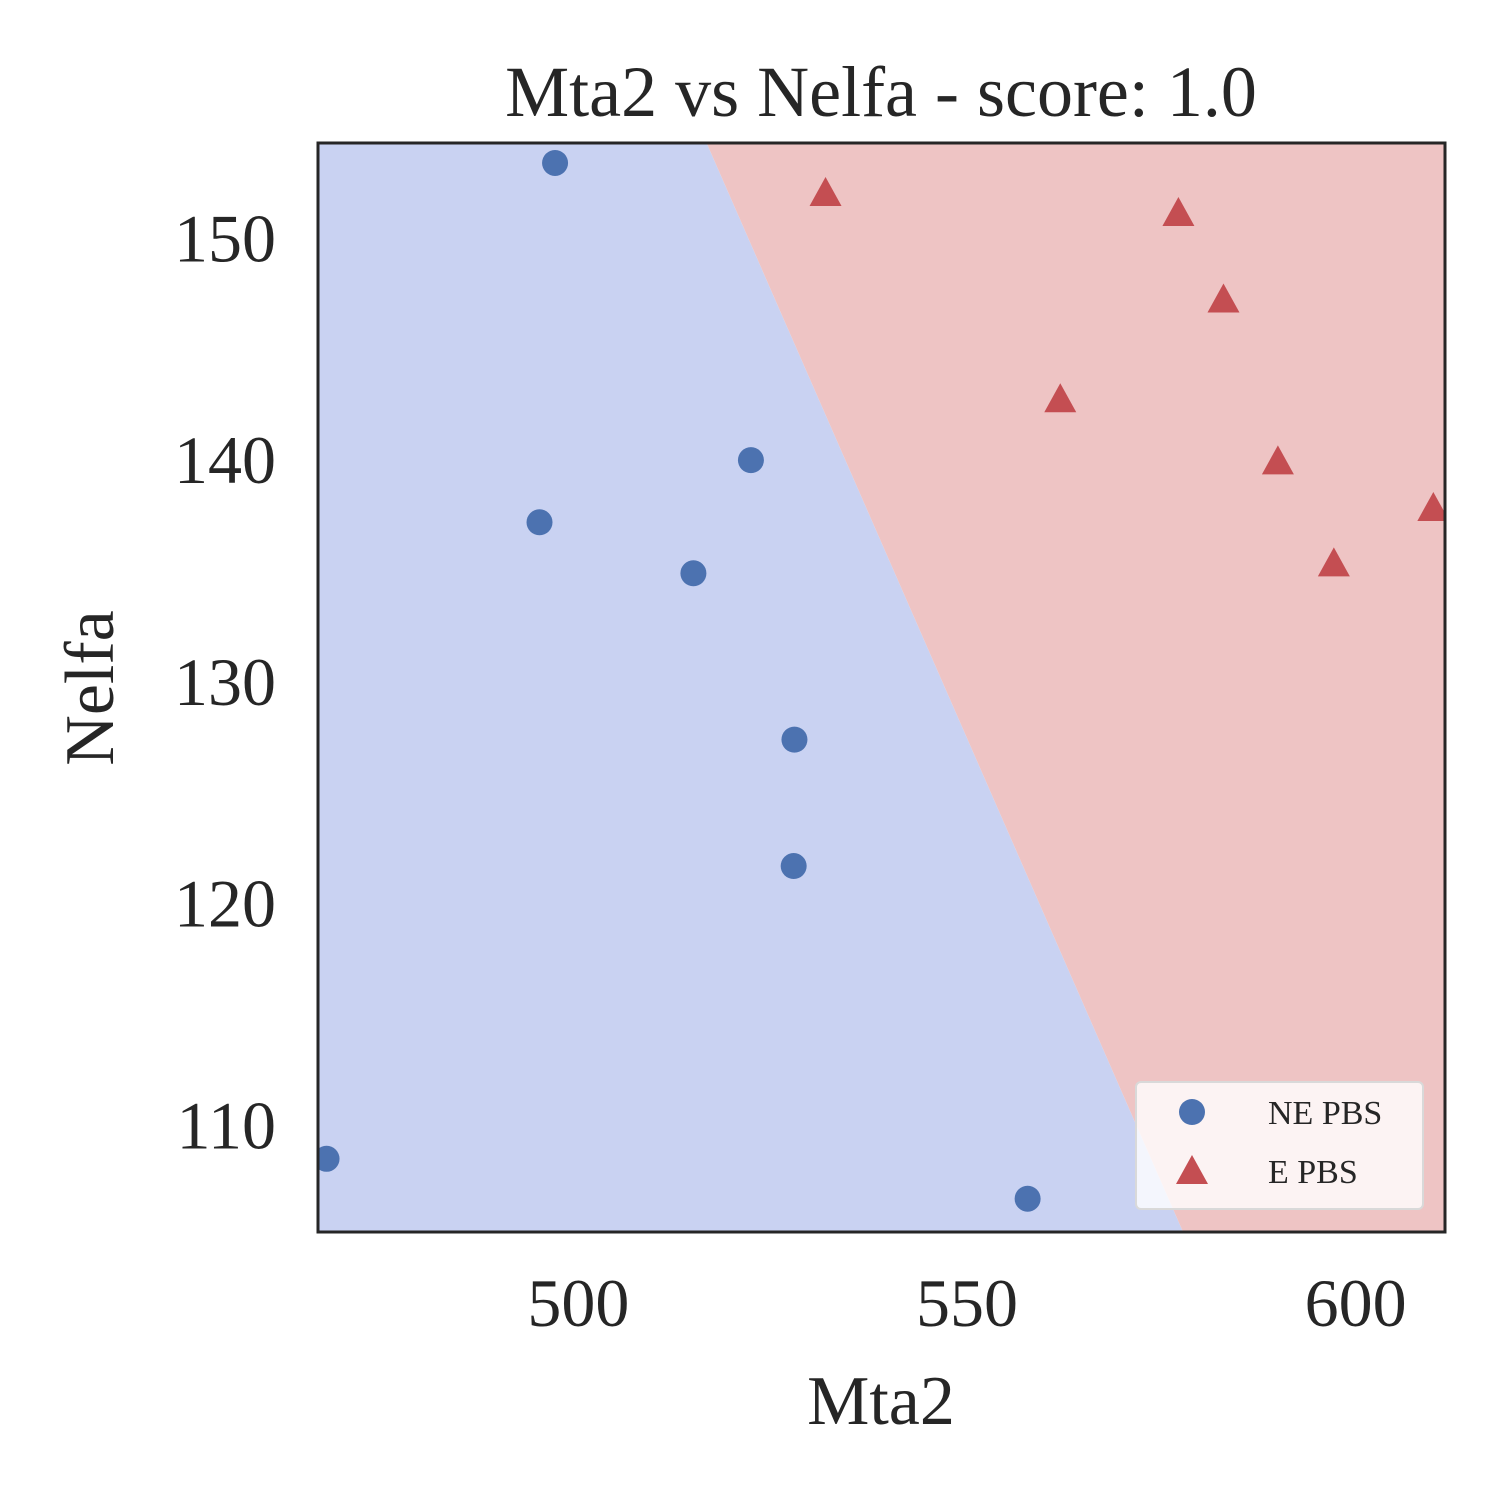 This screenshot has width=1500, height=1500. I want to click on y-tick-label: 110, so click(226, 1126).